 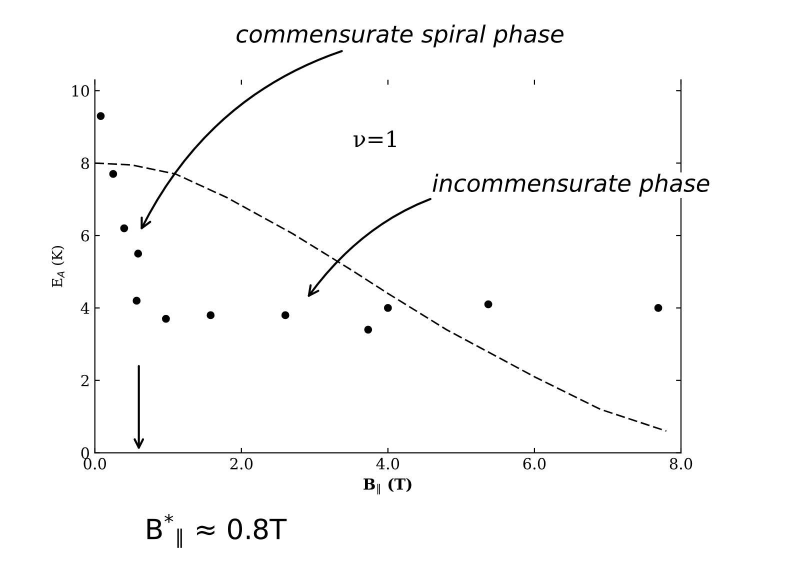 What do you see at coordinates (85, 236) in the screenshot?
I see `y-tick-label: 6` at bounding box center [85, 236].